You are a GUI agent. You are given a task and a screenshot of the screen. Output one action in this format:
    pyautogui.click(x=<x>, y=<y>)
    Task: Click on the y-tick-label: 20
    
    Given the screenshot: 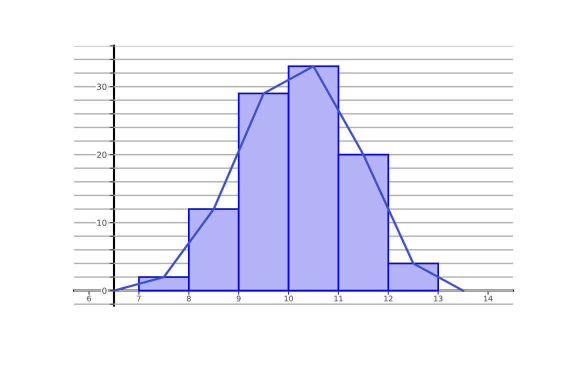 What is the action you would take?
    pyautogui.click(x=101, y=155)
    